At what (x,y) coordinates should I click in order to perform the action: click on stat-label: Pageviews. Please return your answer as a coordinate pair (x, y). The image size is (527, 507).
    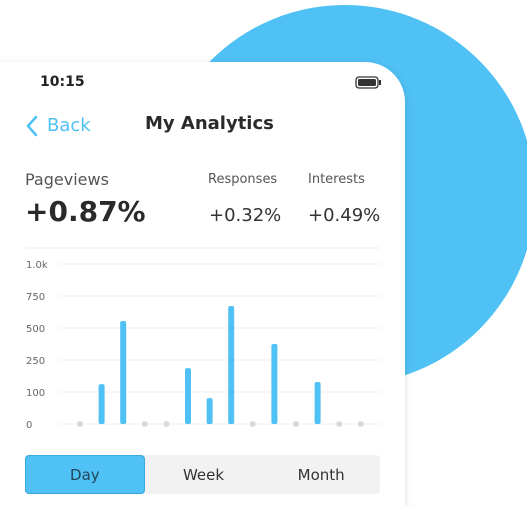
    Looking at the image, I should click on (67, 179).